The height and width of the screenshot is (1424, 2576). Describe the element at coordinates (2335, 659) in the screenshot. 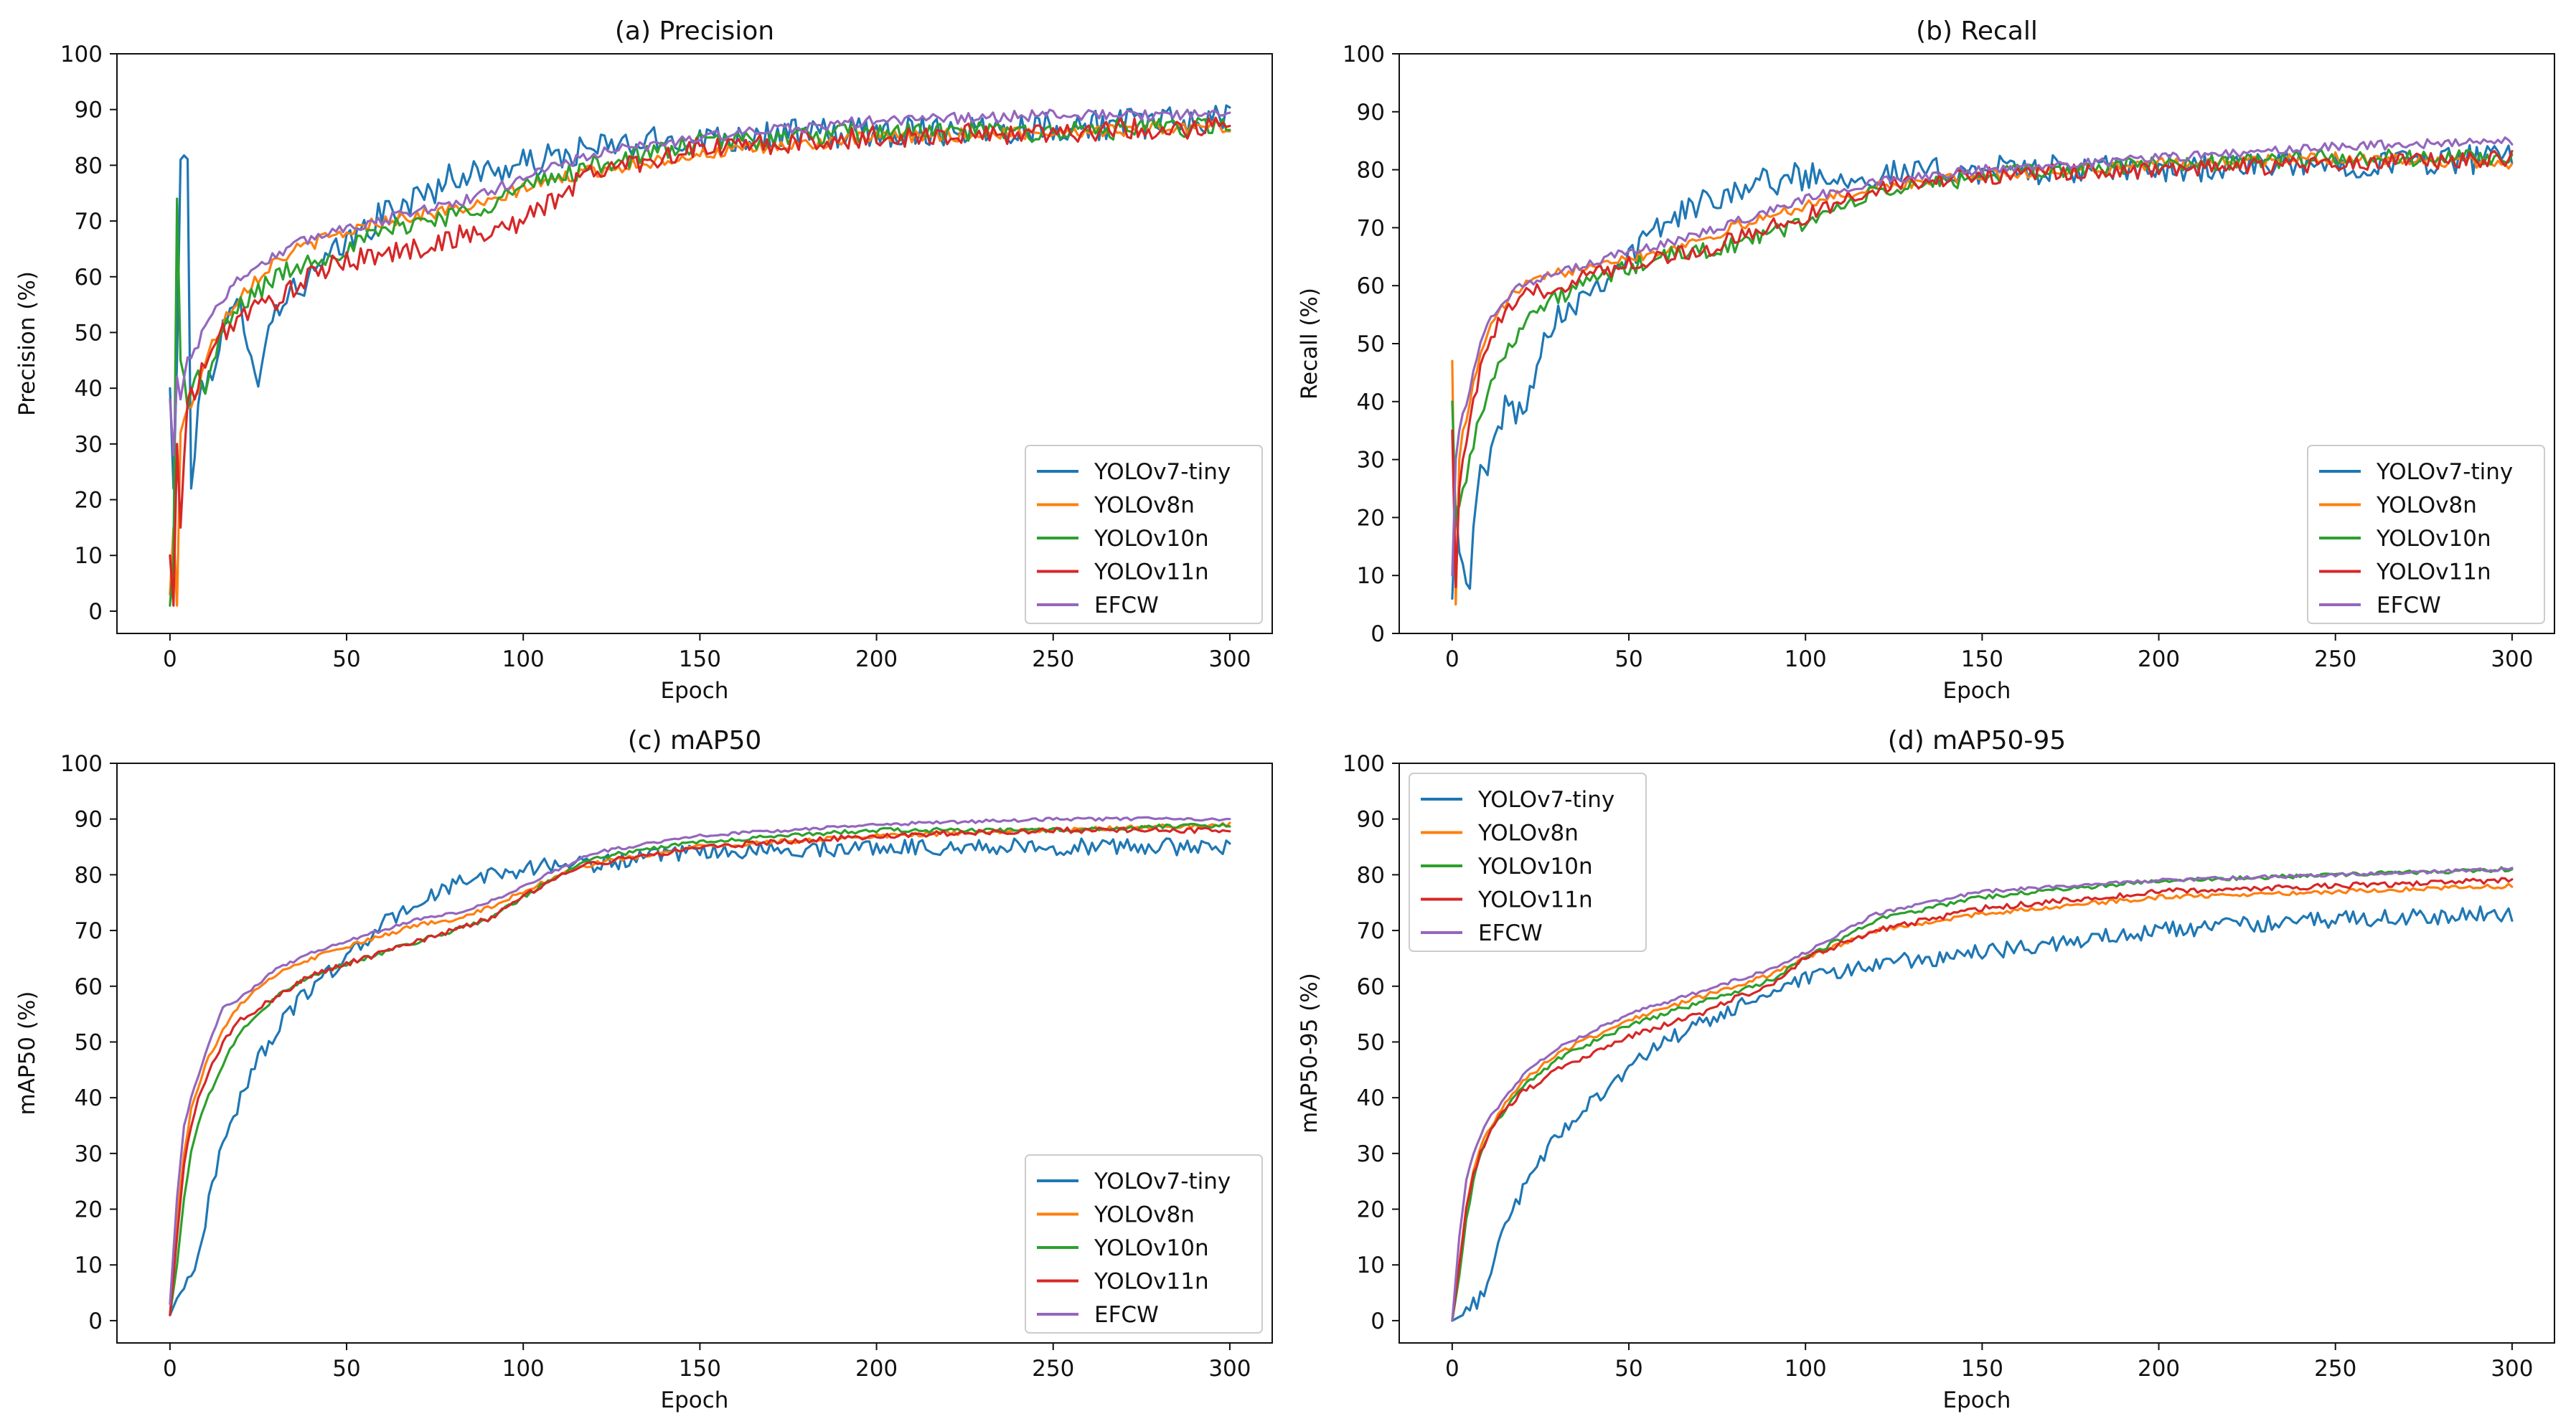

I see `x-tick-label: 250` at that location.